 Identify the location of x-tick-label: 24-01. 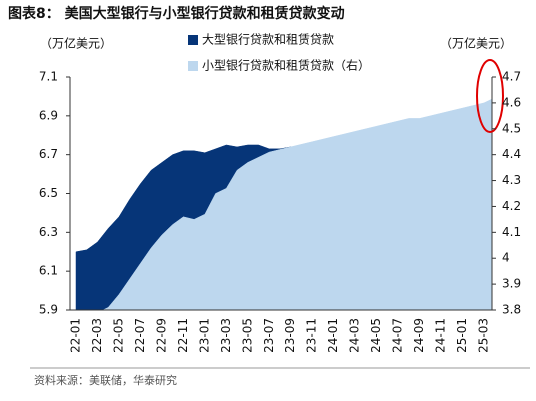
(333, 335).